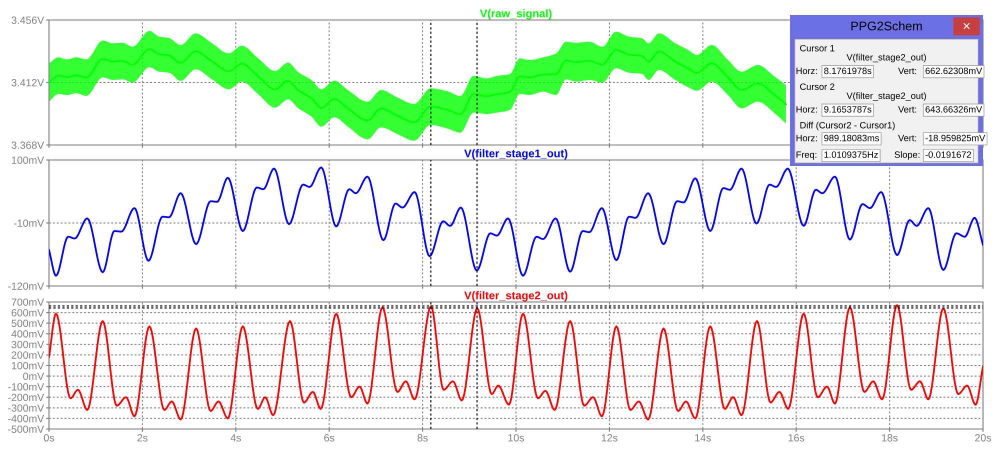 The width and height of the screenshot is (995, 450). Describe the element at coordinates (796, 438) in the screenshot. I see `x-tick-label: 16s` at that location.